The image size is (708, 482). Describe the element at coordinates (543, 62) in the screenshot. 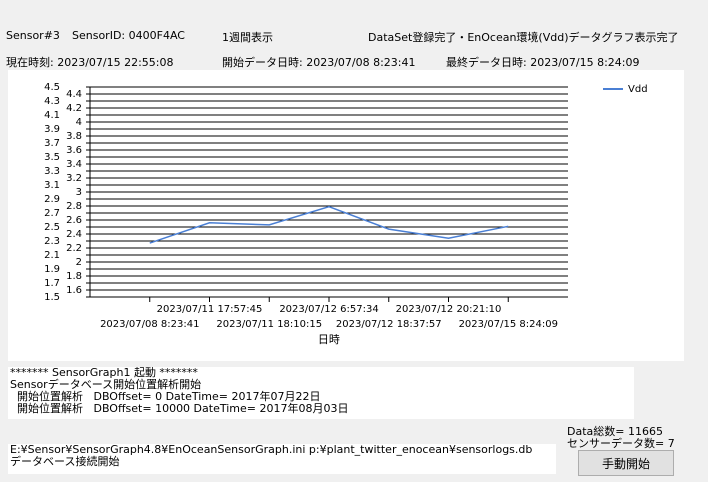

I see `last-time: 最終データ日時: 2023/07/15 8:24:09` at that location.